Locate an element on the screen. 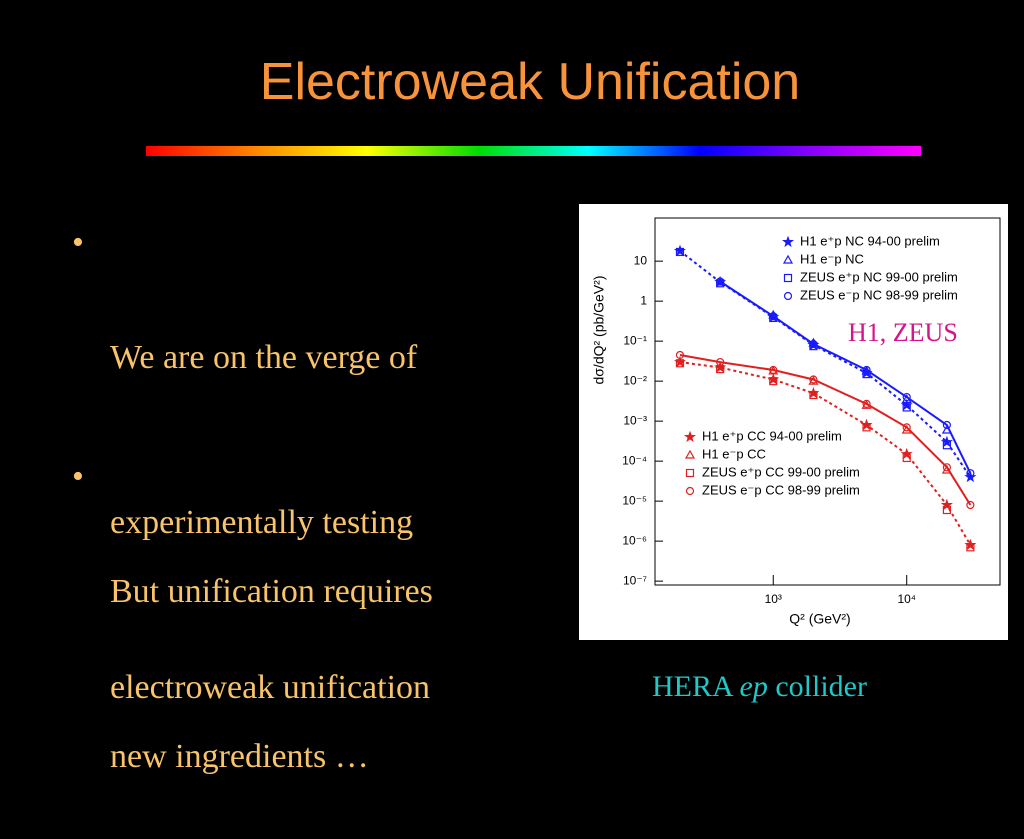 The image size is (1024, 839). legend-label: ZEUS e⁻p NC 98-99 prelim is located at coordinates (879, 294).